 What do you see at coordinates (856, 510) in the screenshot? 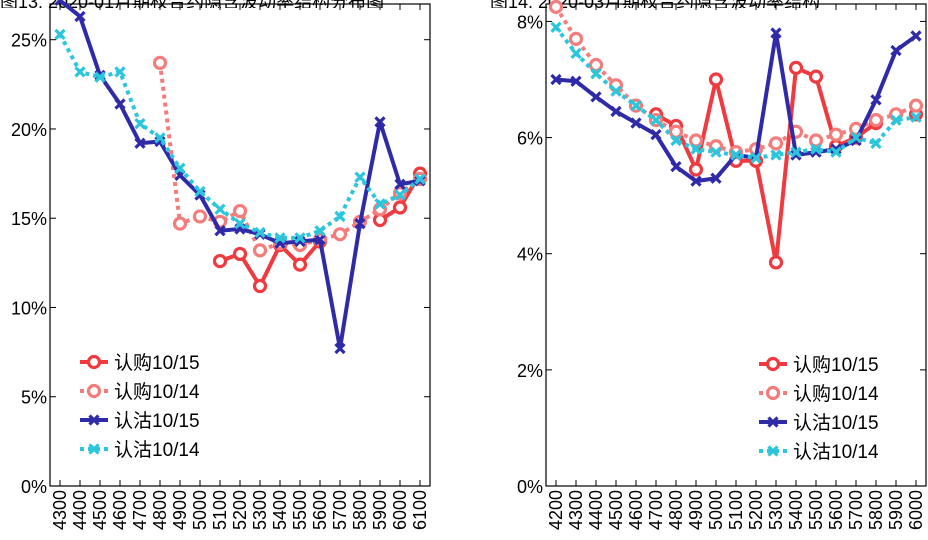
I see `x-tick-label: 5700` at bounding box center [856, 510].